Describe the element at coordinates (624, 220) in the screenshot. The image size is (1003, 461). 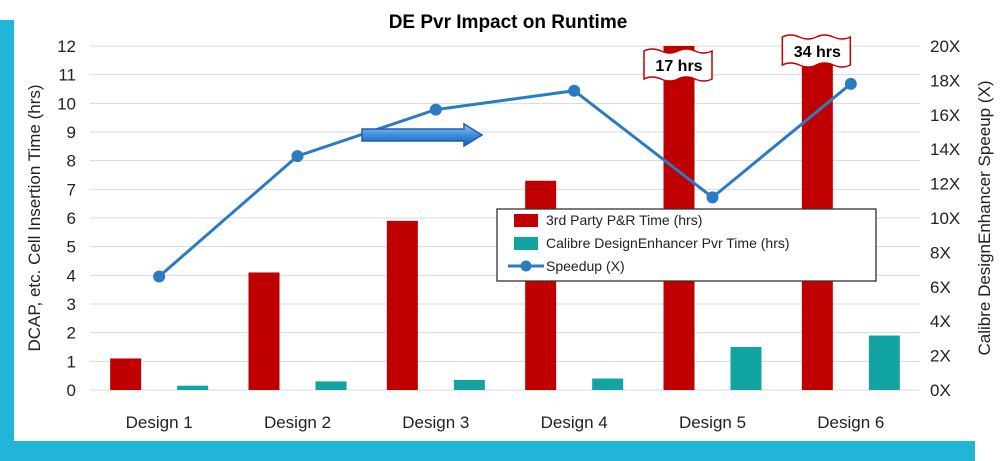
I see `legend-label: 3rd Party P&R Time (hrs)` at that location.